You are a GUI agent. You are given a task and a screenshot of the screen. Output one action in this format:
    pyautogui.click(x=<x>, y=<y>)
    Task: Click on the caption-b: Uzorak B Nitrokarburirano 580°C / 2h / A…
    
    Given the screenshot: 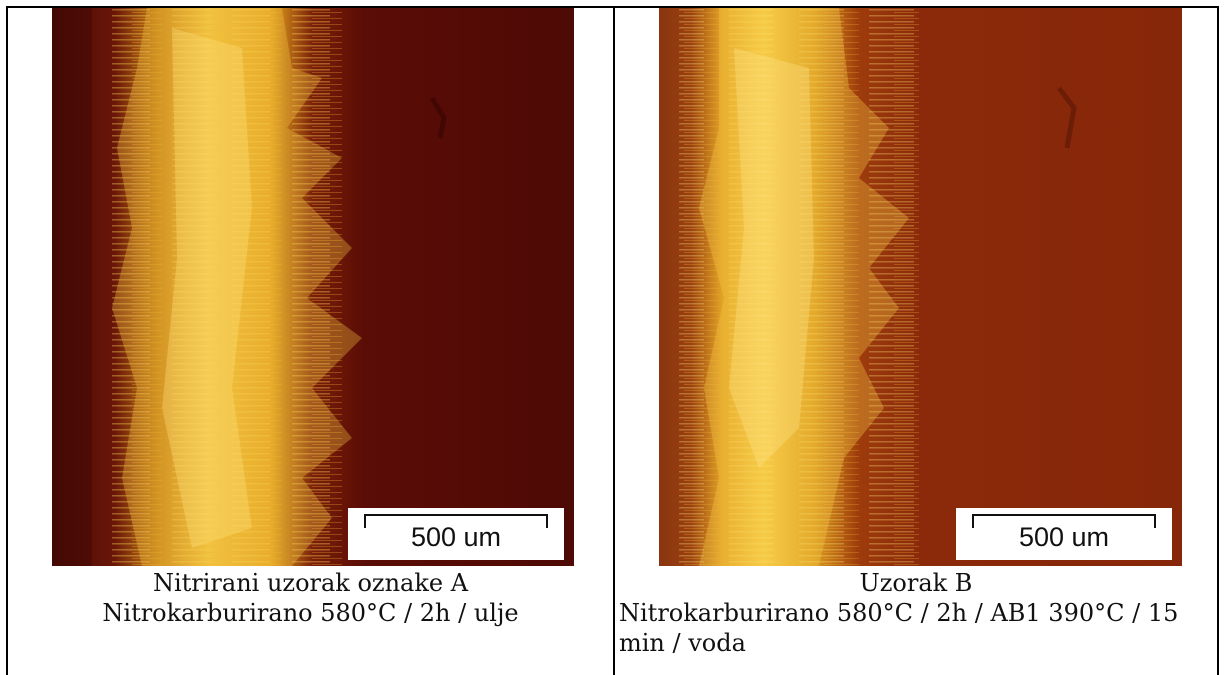 What is the action you would take?
    pyautogui.click(x=916, y=613)
    